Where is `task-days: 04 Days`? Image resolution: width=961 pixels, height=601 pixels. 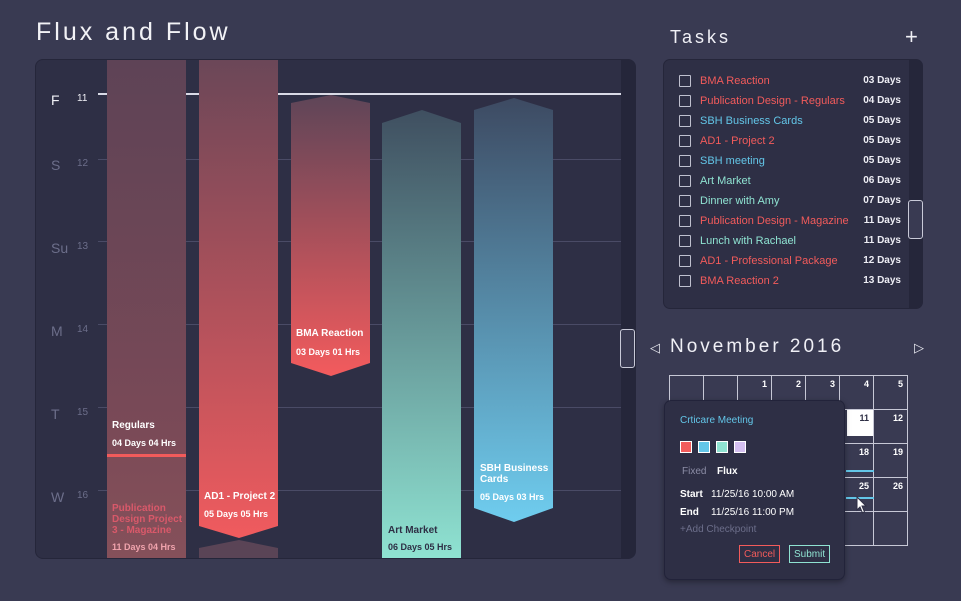 task-days: 04 Days is located at coordinates (882, 100).